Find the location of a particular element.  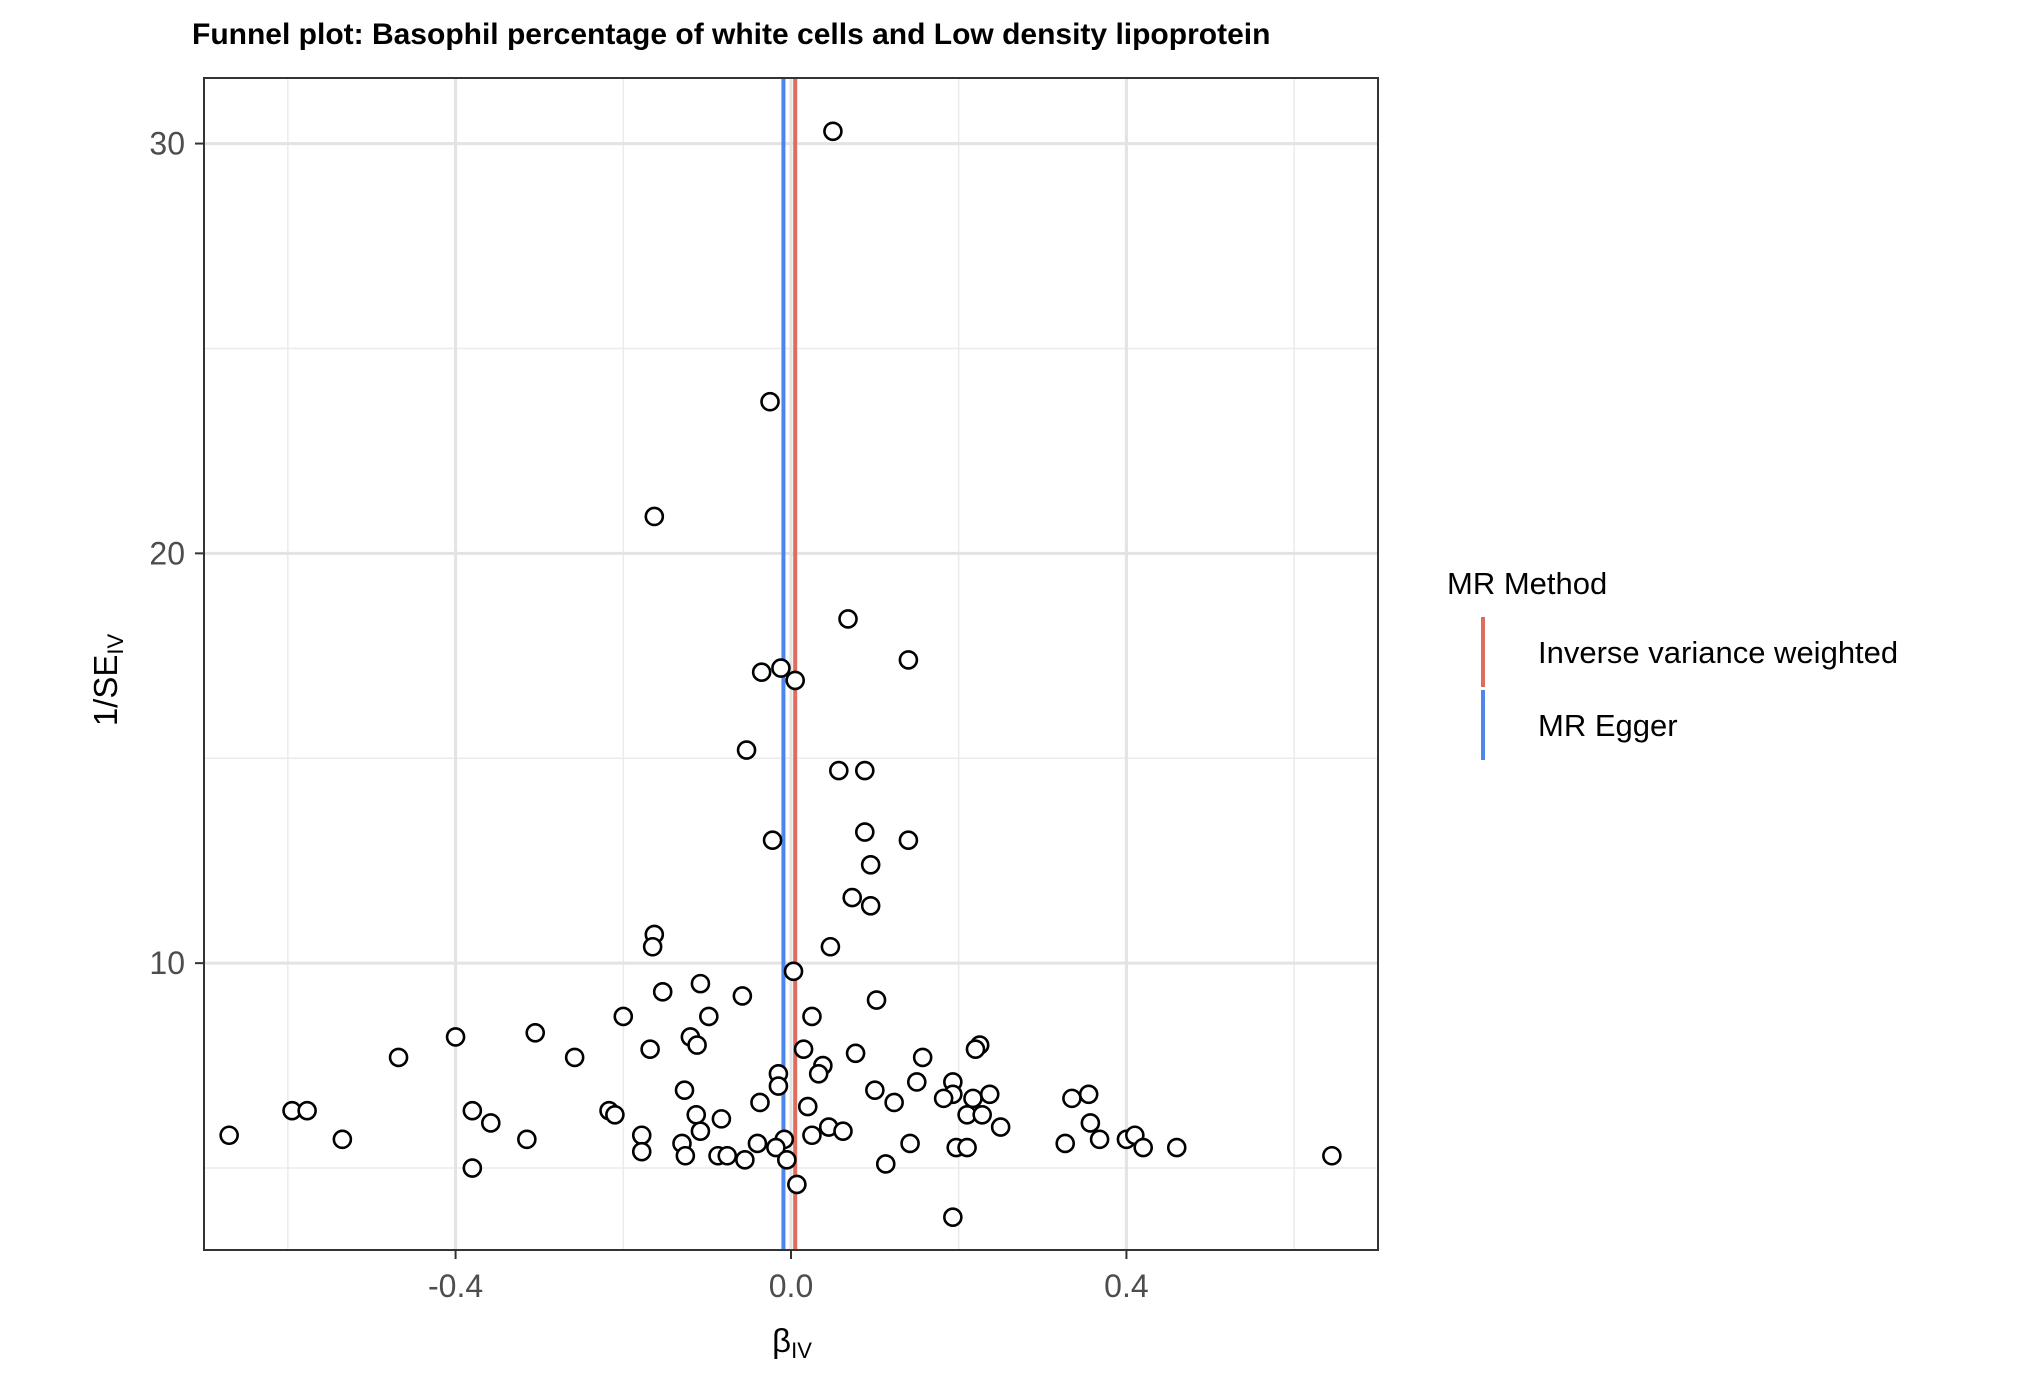

x-axis-title: βIV is located at coordinates (792, 1342).